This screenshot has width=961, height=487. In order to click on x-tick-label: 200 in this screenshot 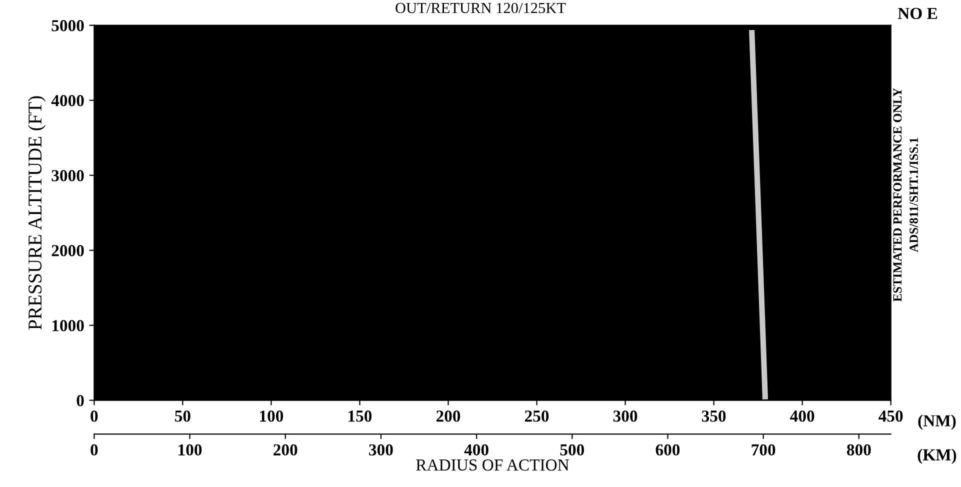, I will do `click(448, 416)`.